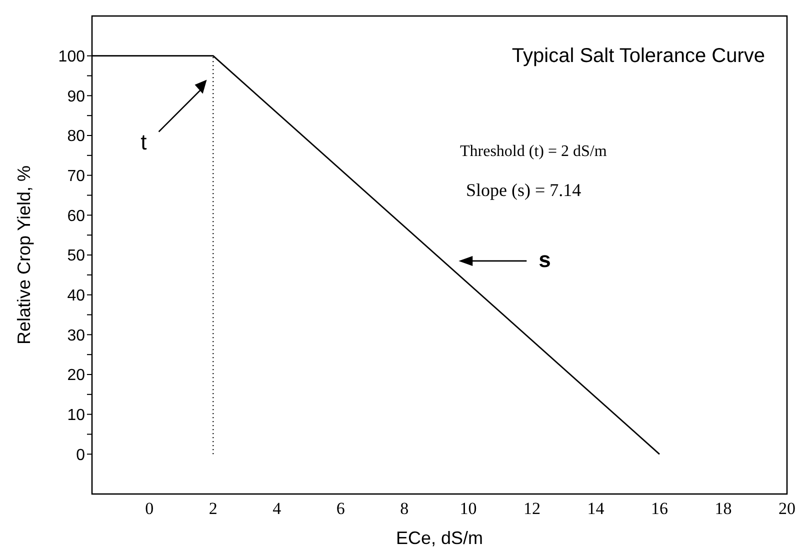 The image size is (803, 560). I want to click on y-tick-label: 80, so click(76, 137).